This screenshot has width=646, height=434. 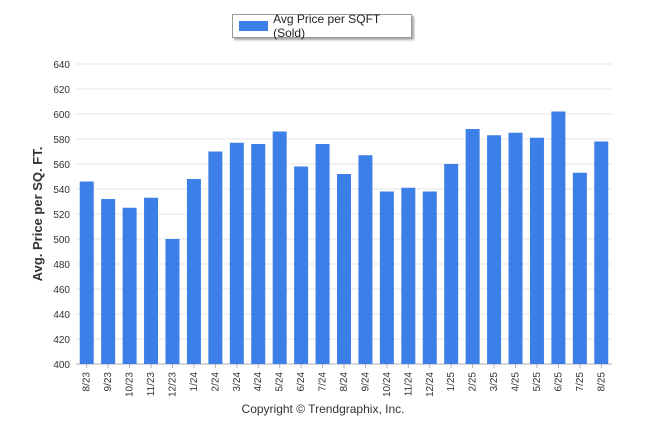 I want to click on y-tick-label: 500, so click(x=61, y=240).